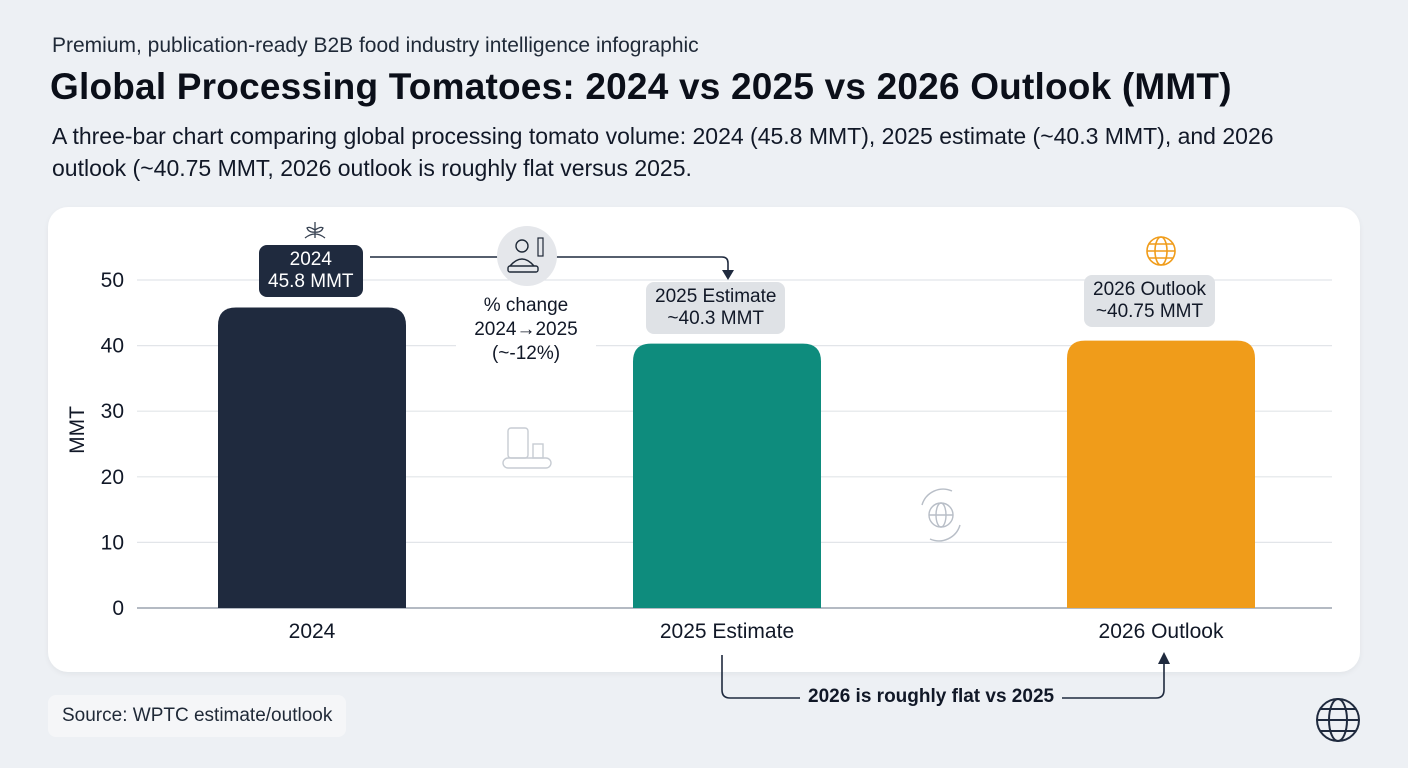  What do you see at coordinates (118, 608) in the screenshot?
I see `y-tick-label: 0` at bounding box center [118, 608].